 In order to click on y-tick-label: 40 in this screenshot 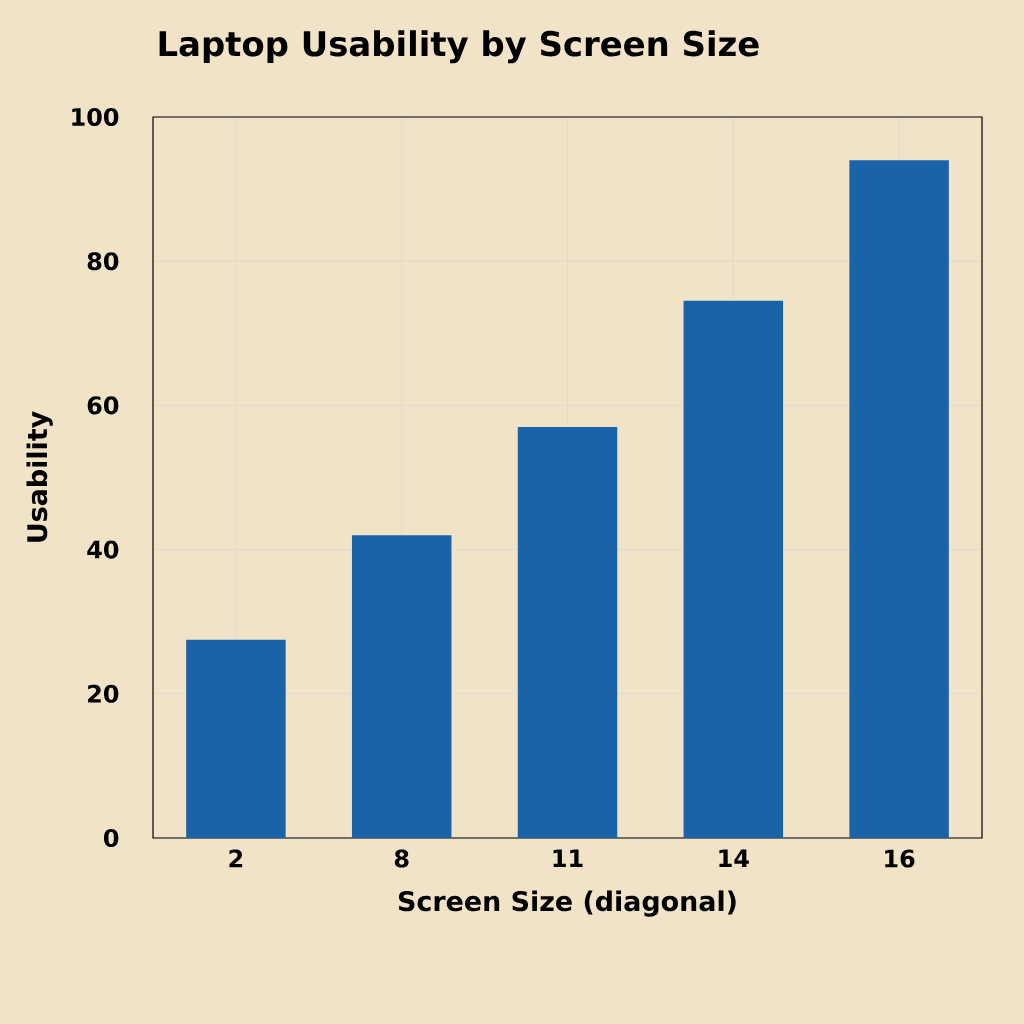, I will do `click(103, 549)`.